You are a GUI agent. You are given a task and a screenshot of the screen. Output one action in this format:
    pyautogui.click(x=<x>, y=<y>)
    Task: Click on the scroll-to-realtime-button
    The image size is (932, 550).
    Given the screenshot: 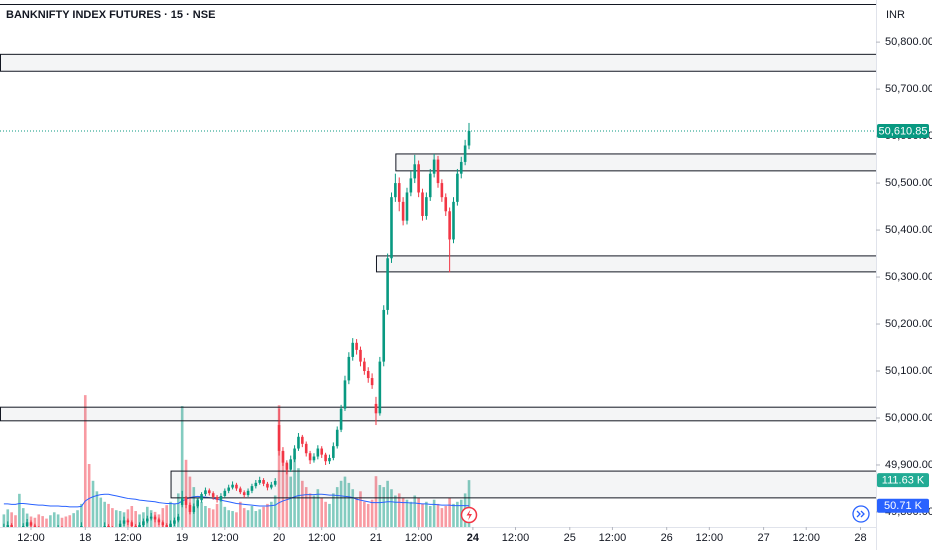 What is the action you would take?
    pyautogui.click(x=861, y=514)
    